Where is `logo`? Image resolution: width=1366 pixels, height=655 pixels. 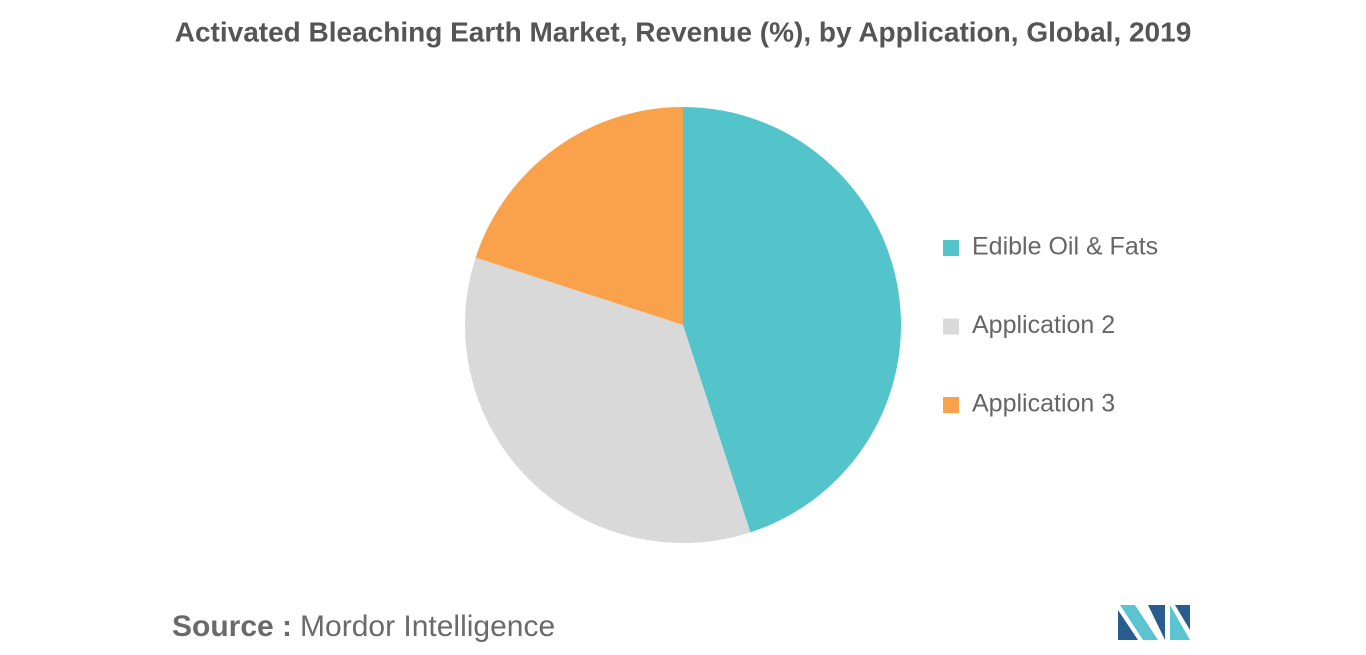
logo is located at coordinates (1154, 622).